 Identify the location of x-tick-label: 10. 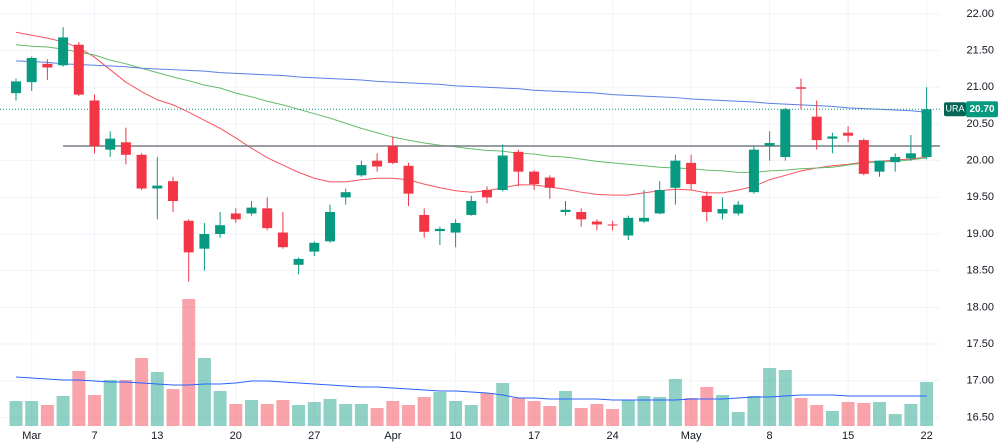
(455, 436).